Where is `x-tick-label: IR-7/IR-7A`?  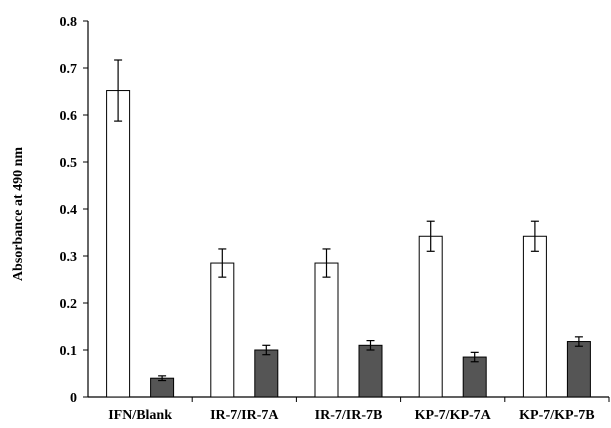 x-tick-label: IR-7/IR-7A is located at coordinates (244, 415).